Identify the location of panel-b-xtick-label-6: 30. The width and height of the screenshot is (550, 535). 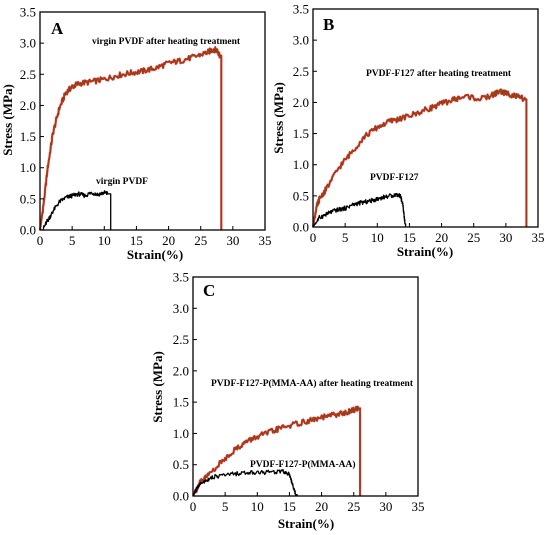
(505, 237).